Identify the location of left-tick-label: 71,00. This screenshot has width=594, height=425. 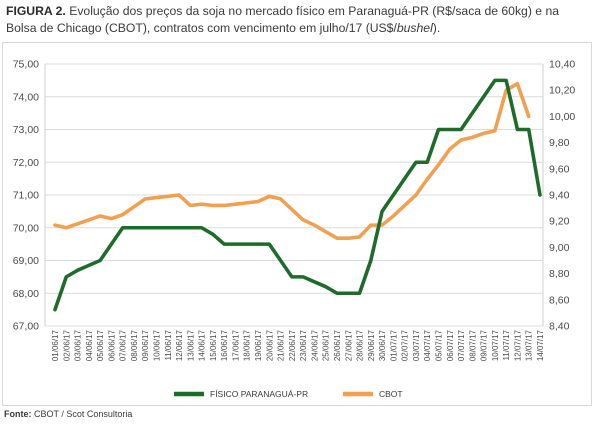
(26, 196).